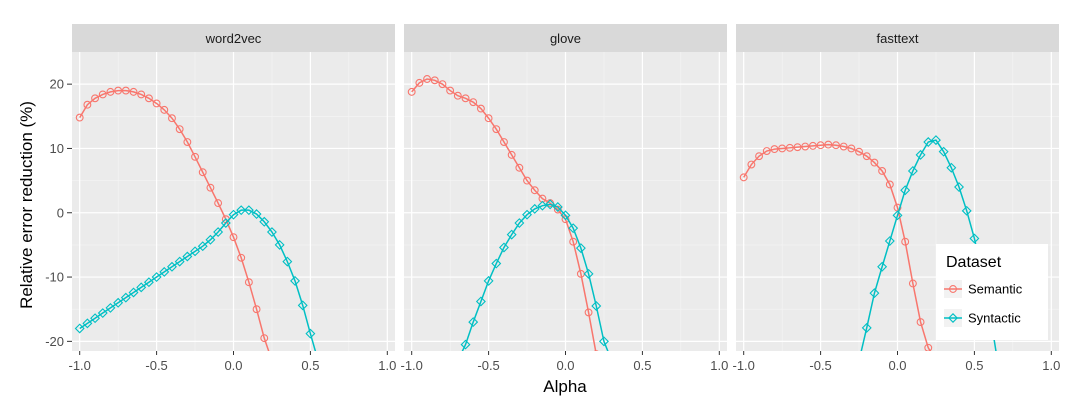  I want to click on facet-title: fasttext, so click(898, 38).